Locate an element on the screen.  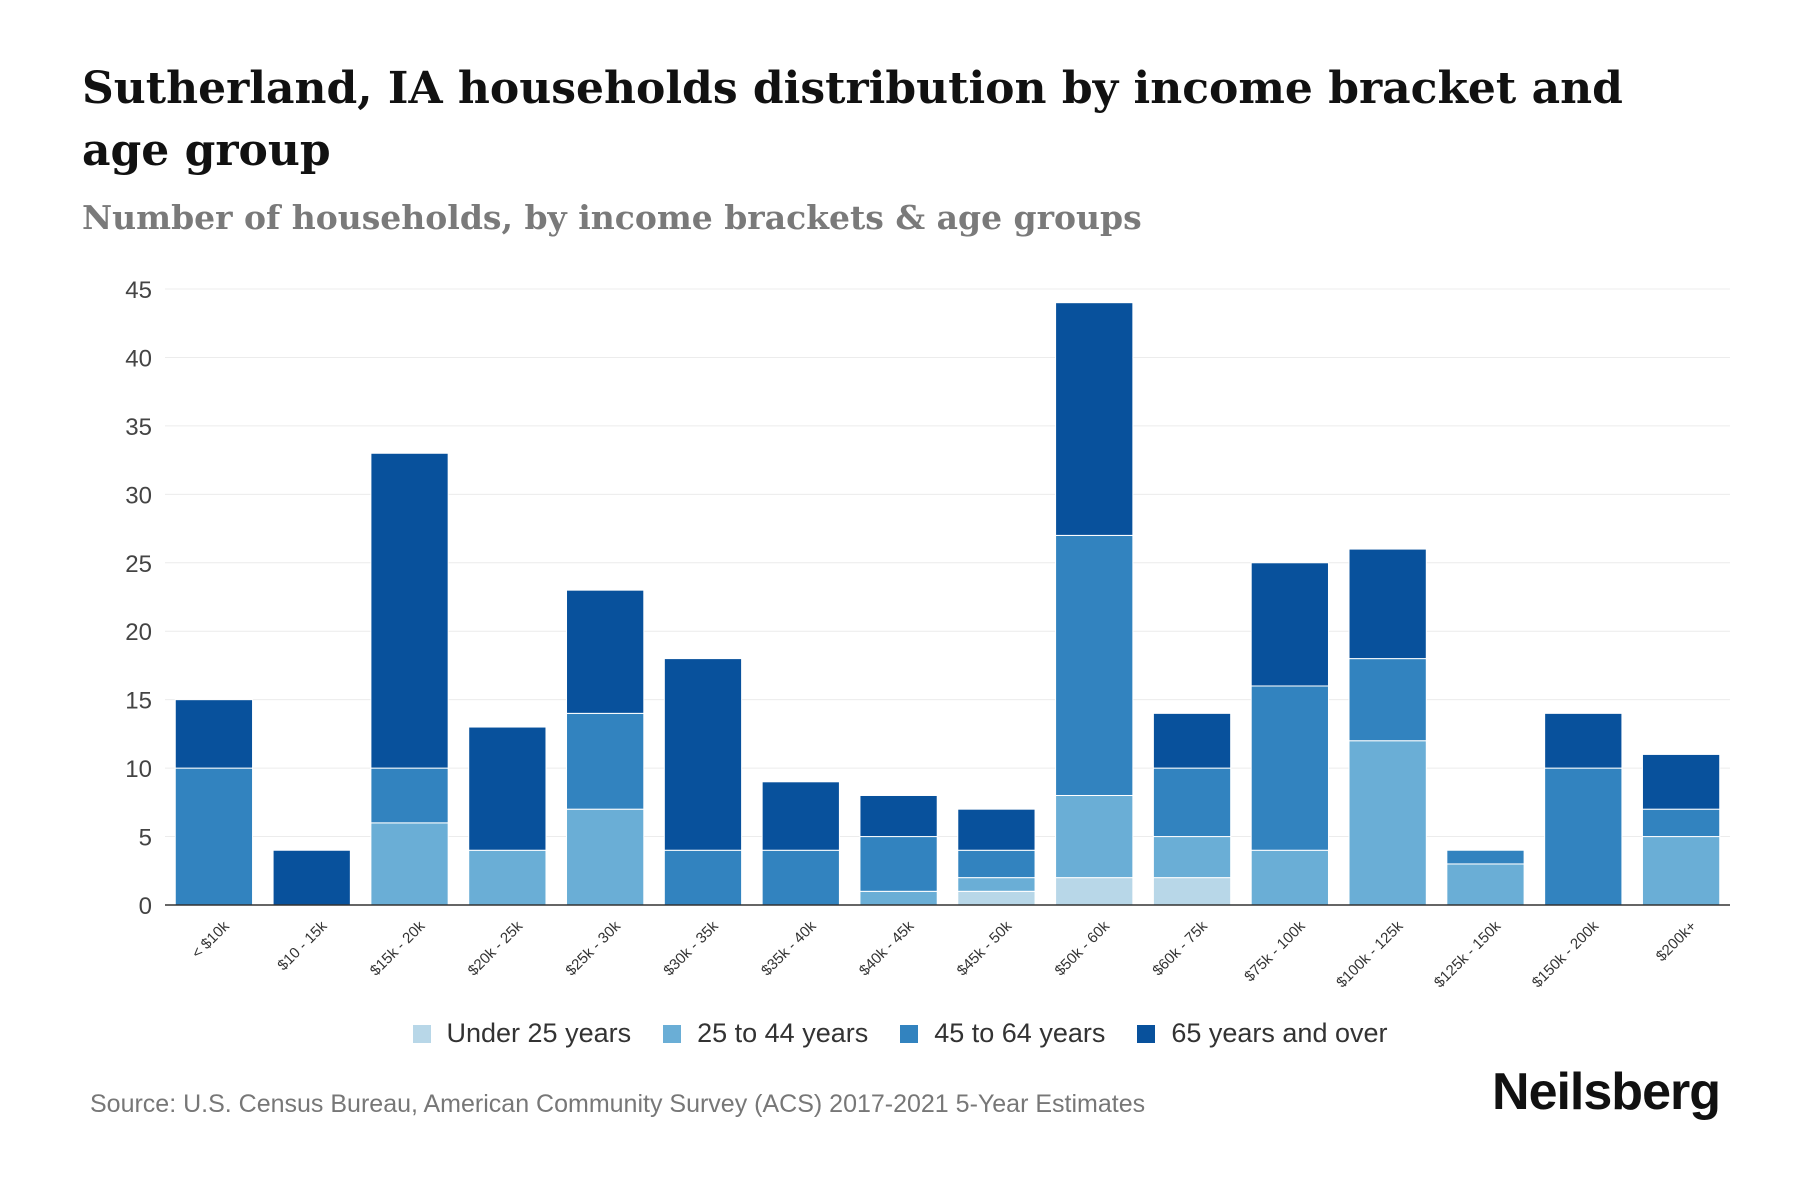
y-tick-label: 5 is located at coordinates (145, 838).